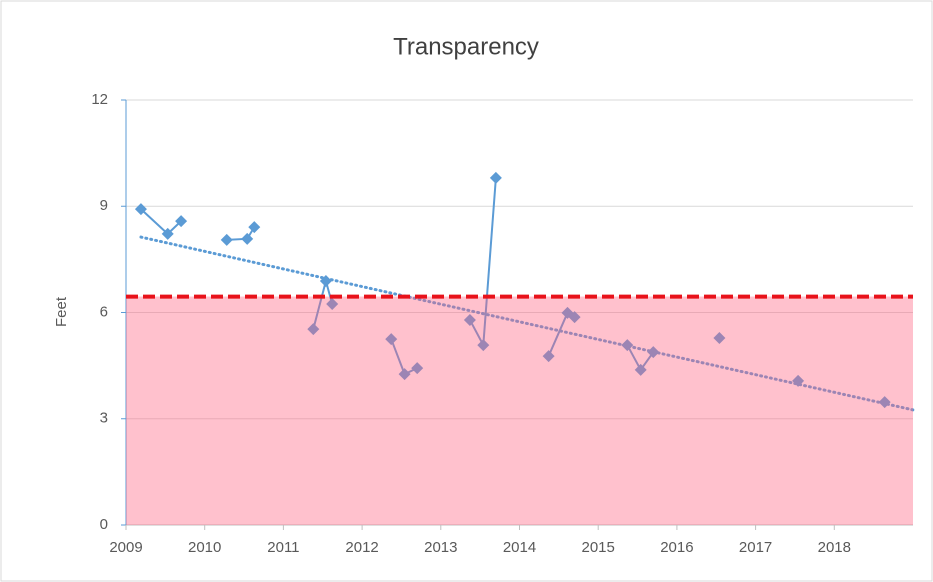 This screenshot has height=582, width=933. Describe the element at coordinates (104, 311) in the screenshot. I see `y-tick-label: 6` at that location.